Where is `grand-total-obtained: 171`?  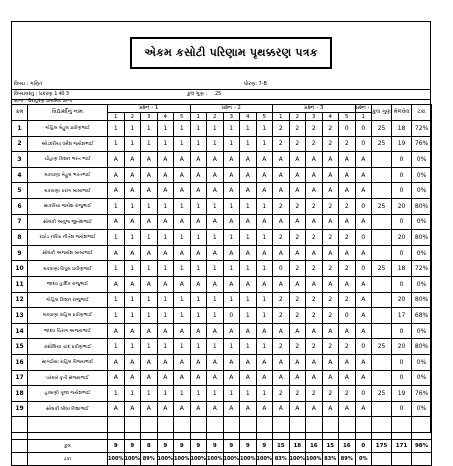
grand-total-obtained: 171 is located at coordinates (402, 446).